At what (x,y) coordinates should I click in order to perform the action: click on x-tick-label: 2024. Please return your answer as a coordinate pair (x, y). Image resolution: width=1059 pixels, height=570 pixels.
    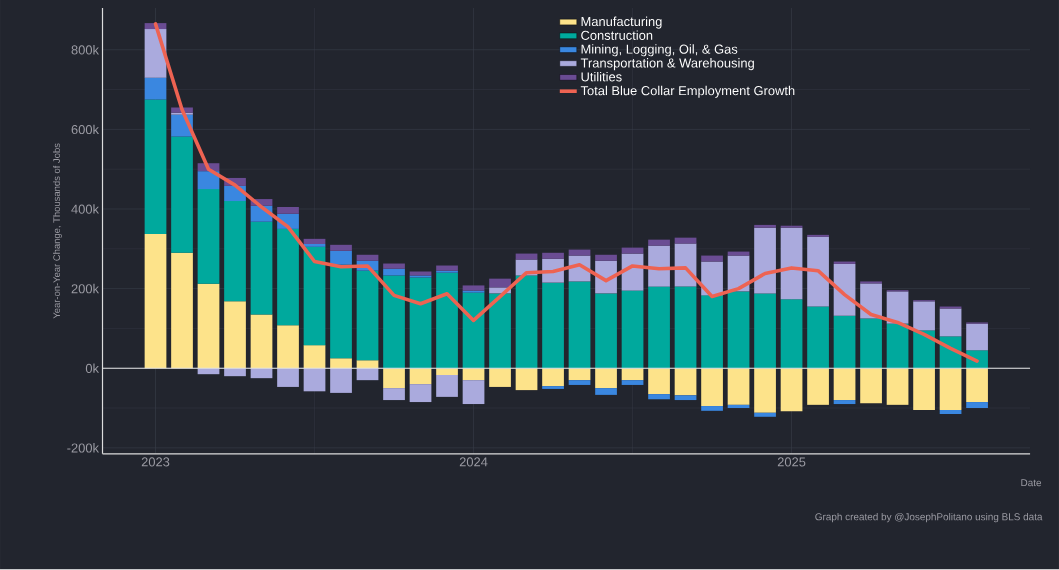
    Looking at the image, I should click on (473, 462).